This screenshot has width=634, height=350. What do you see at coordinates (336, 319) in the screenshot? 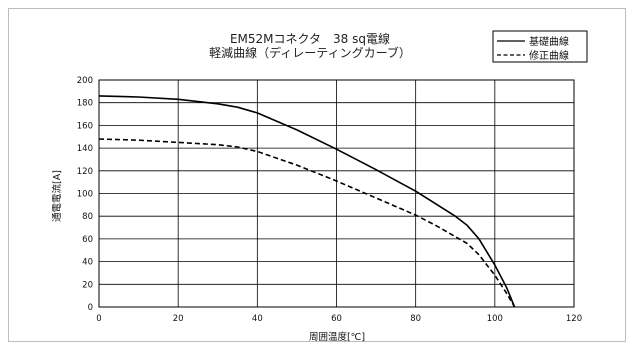
I see `x-tick-label: 60` at bounding box center [336, 319].